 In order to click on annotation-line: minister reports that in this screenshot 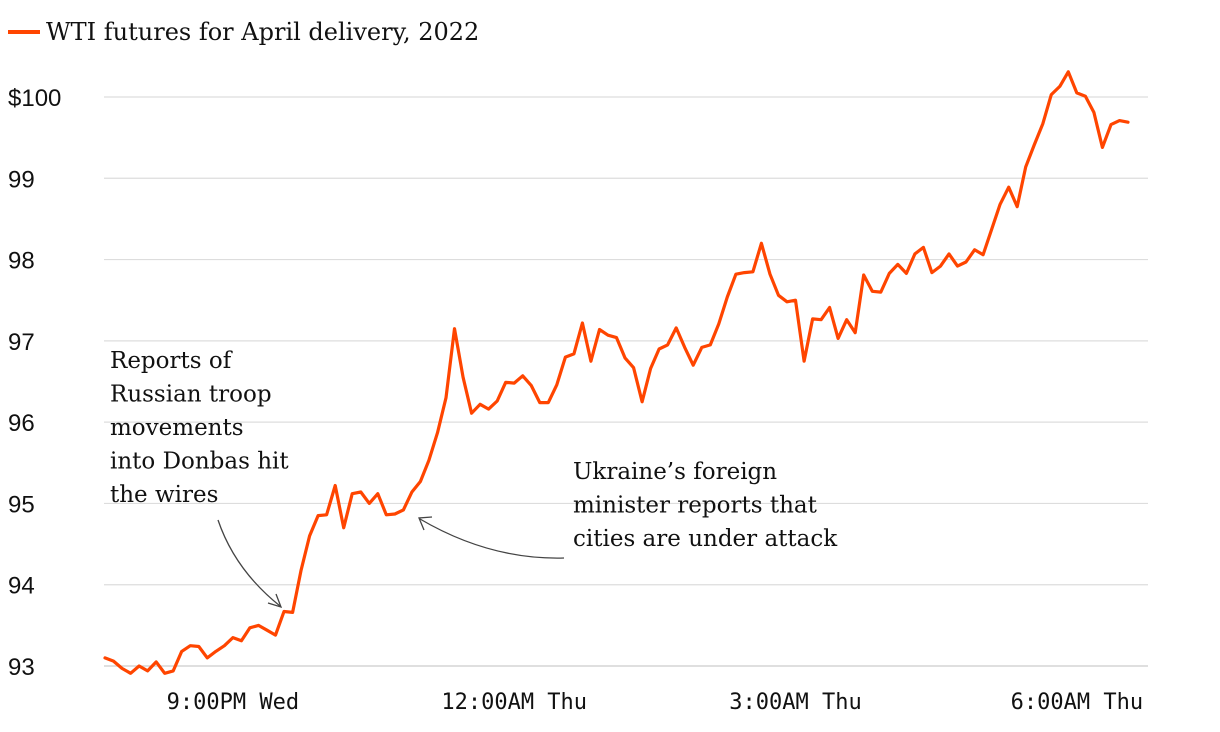, I will do `click(695, 506)`.